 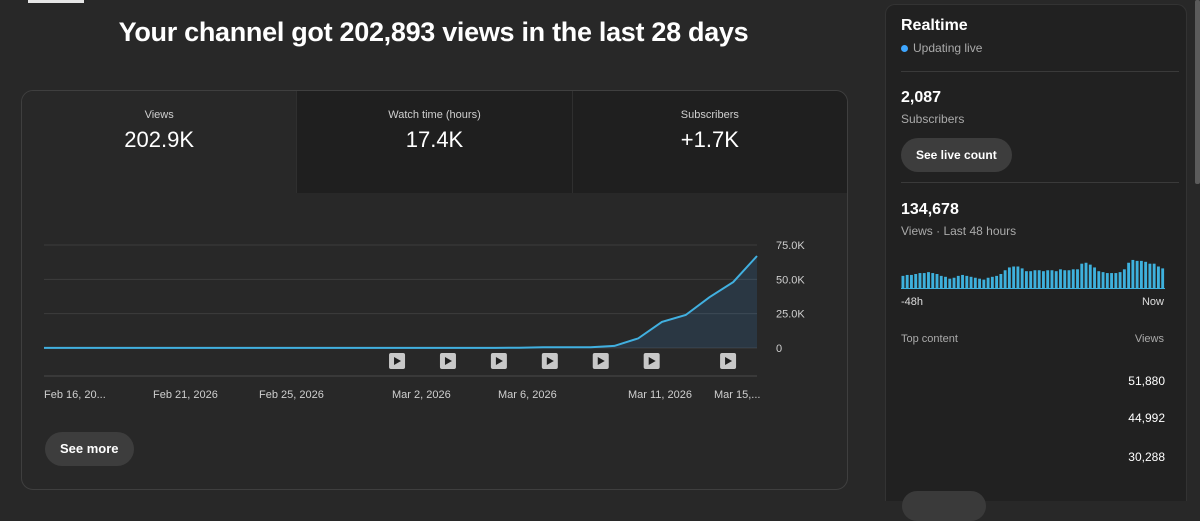 I want to click on y-tick-label: 0, so click(x=779, y=349).